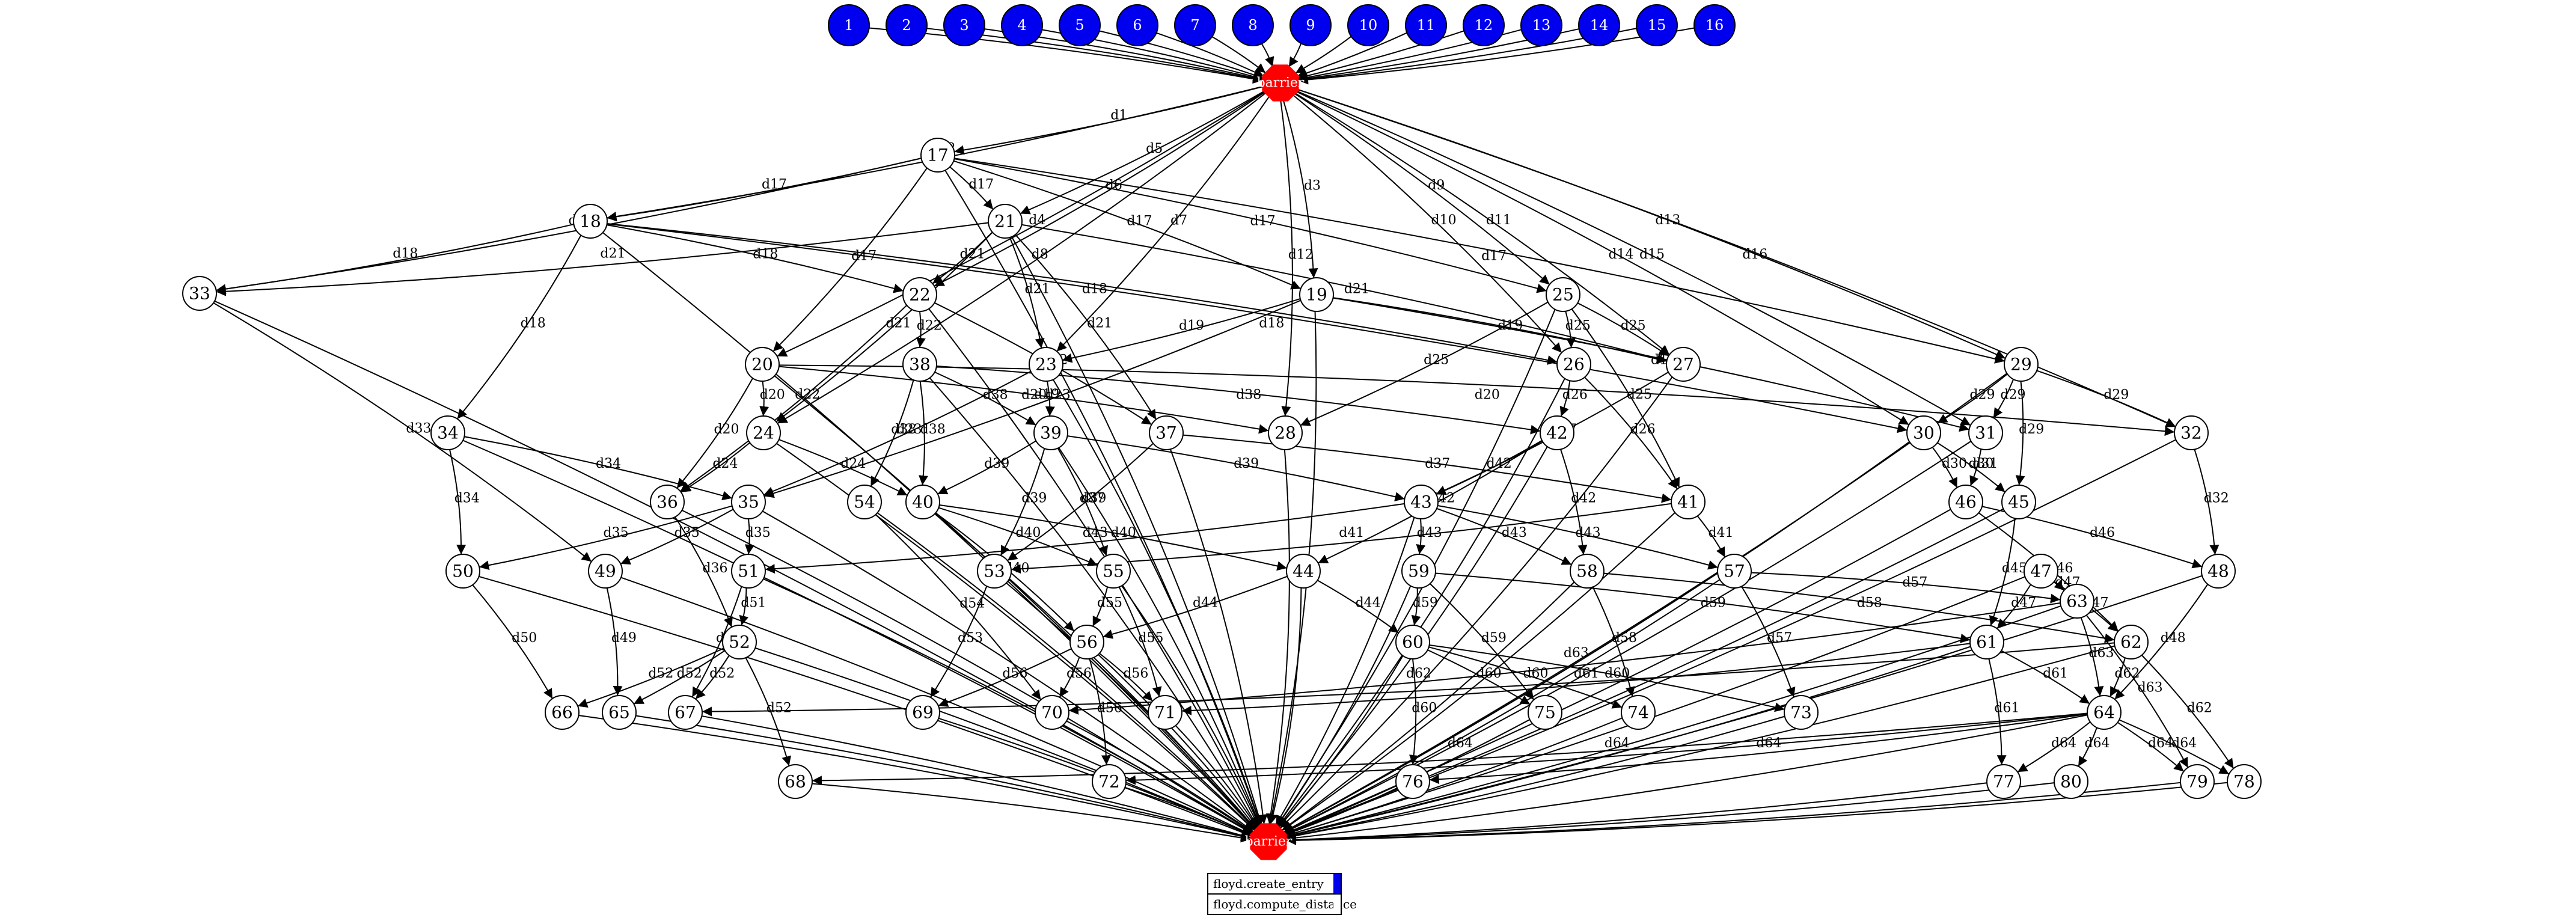 Image resolution: width=2576 pixels, height=915 pixels. I want to click on barrier-node-bottom: barrier, so click(1269, 841).